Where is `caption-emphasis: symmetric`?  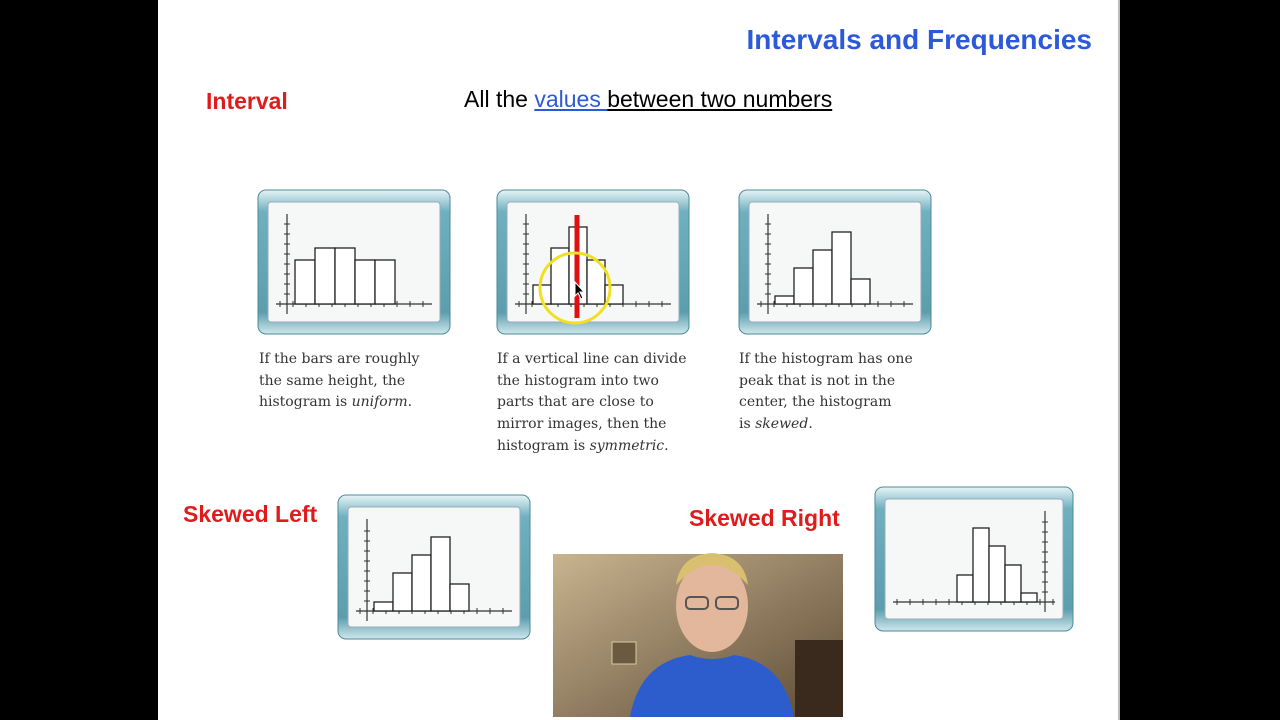
caption-emphasis: symmetric is located at coordinates (627, 445).